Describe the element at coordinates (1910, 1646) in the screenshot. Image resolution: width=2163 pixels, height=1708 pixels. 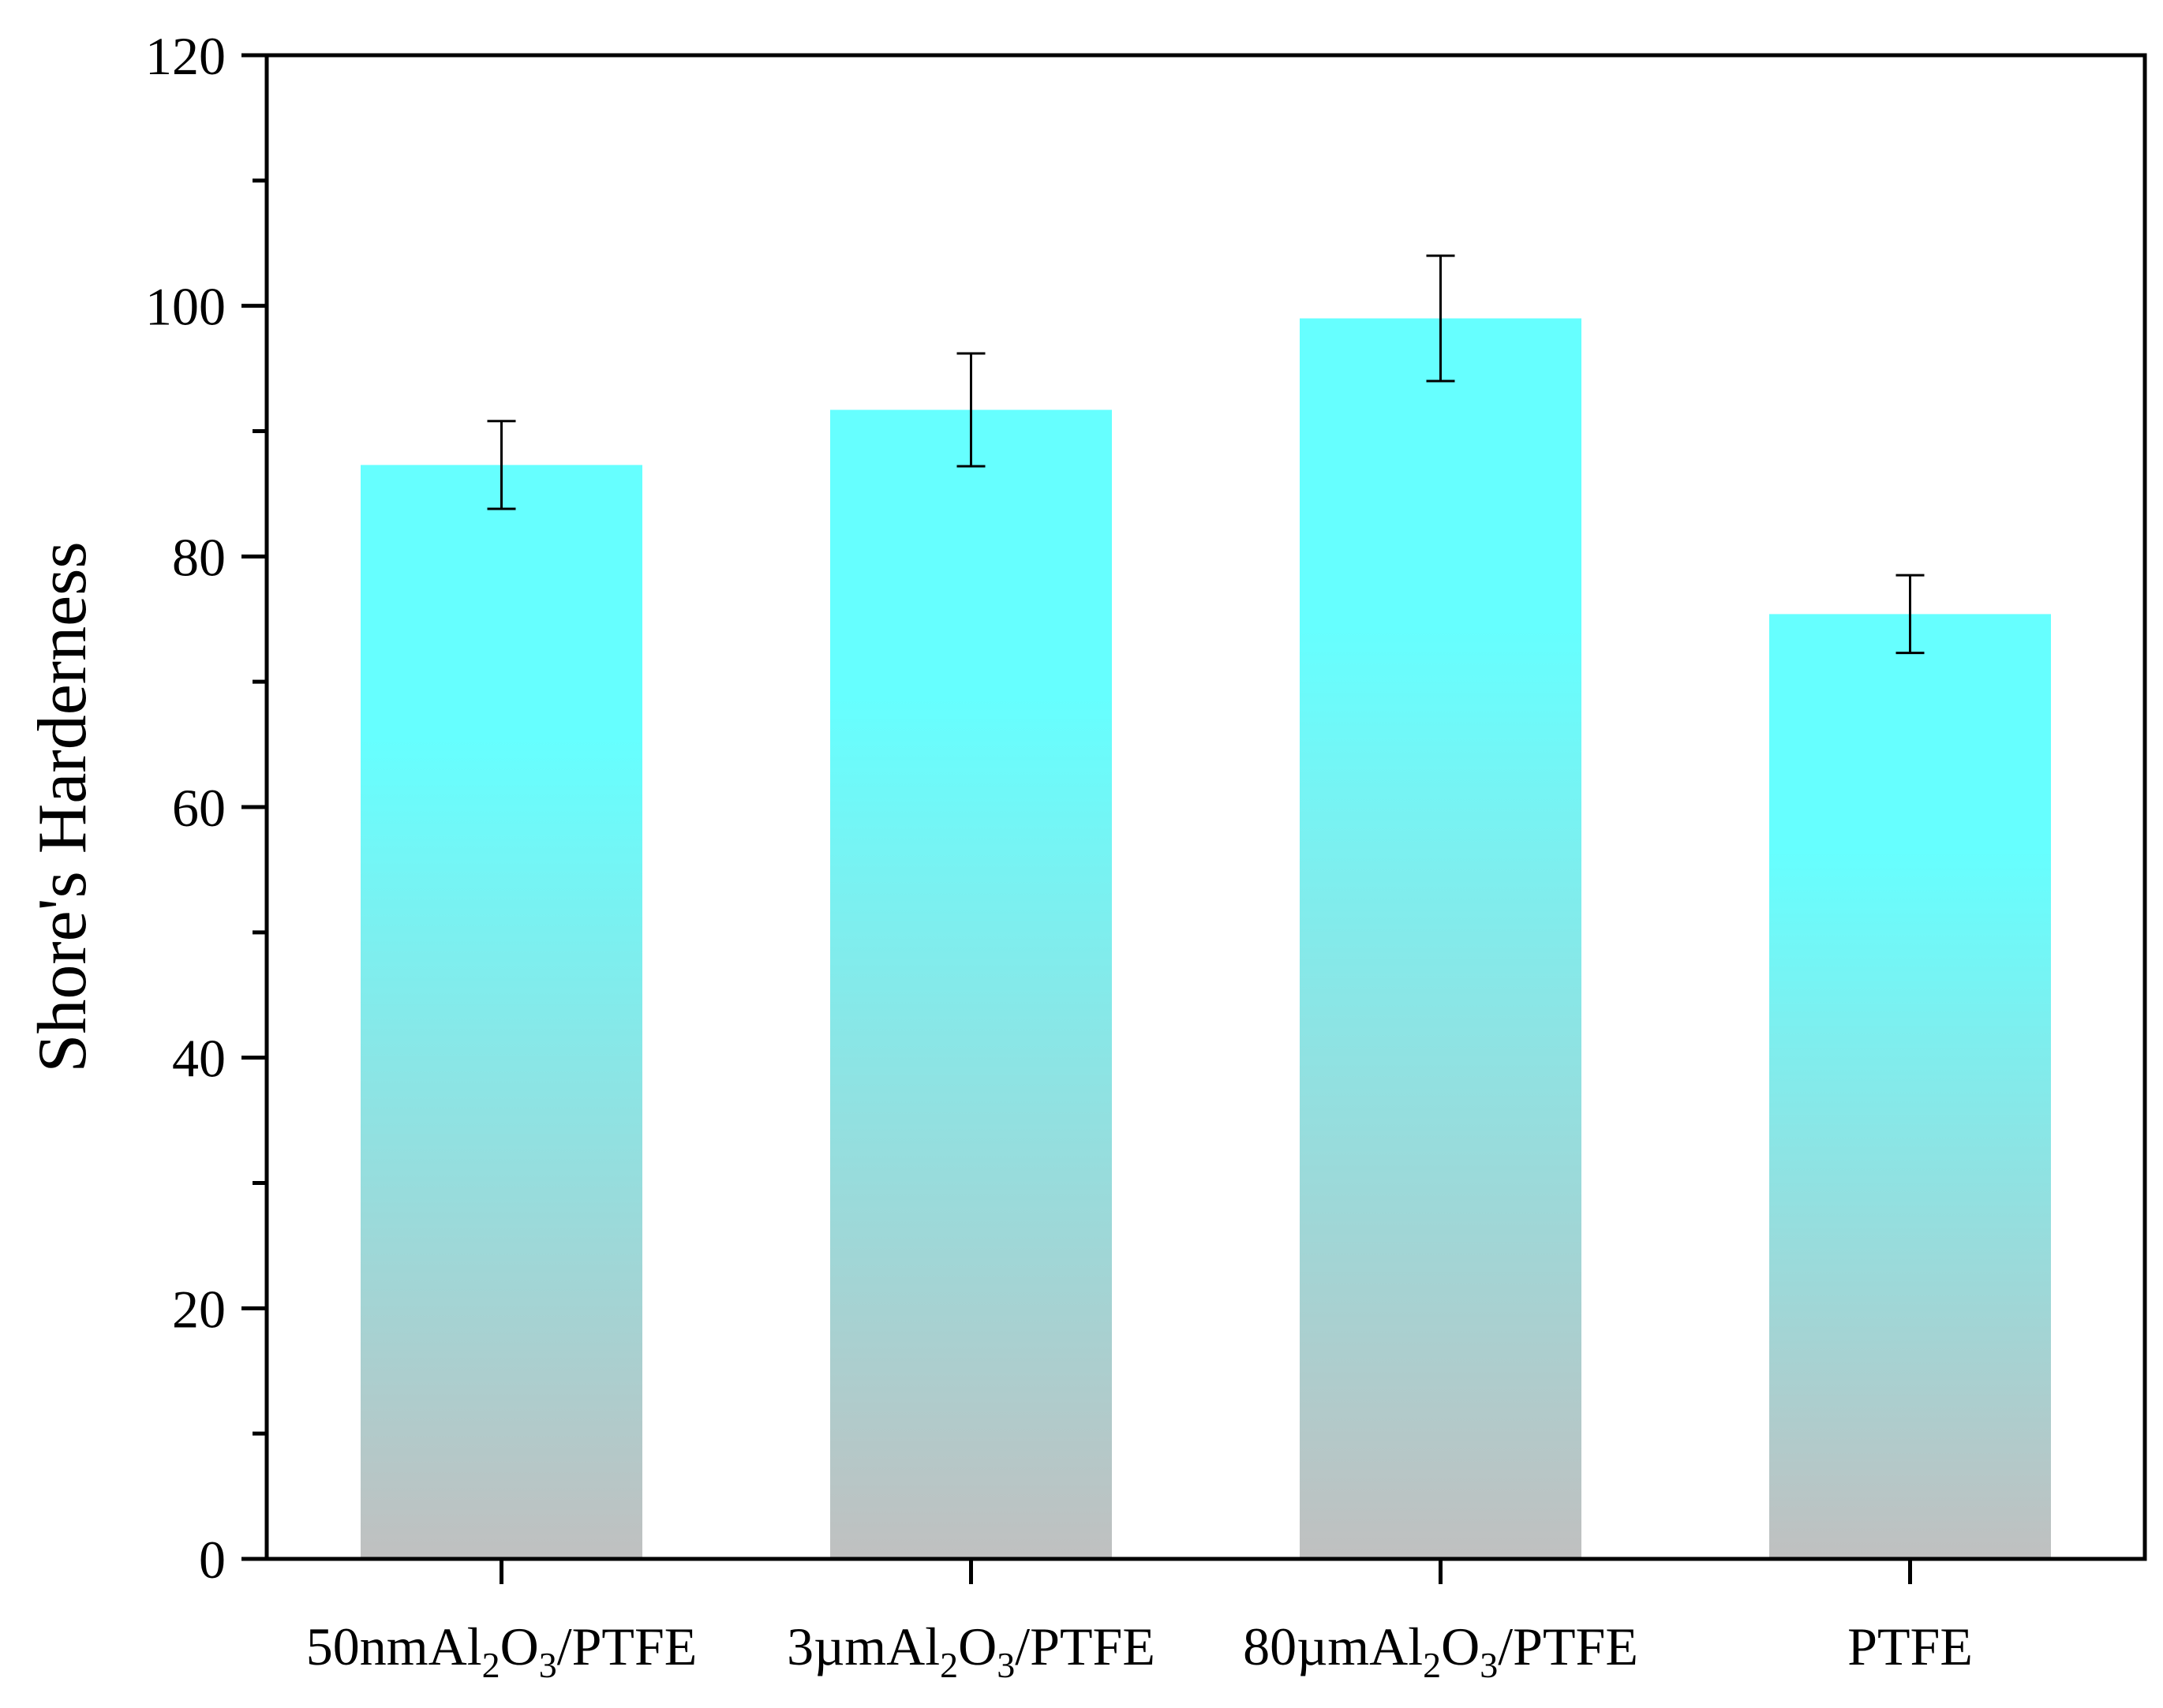
I see `x-category-label-4: PTFE` at that location.